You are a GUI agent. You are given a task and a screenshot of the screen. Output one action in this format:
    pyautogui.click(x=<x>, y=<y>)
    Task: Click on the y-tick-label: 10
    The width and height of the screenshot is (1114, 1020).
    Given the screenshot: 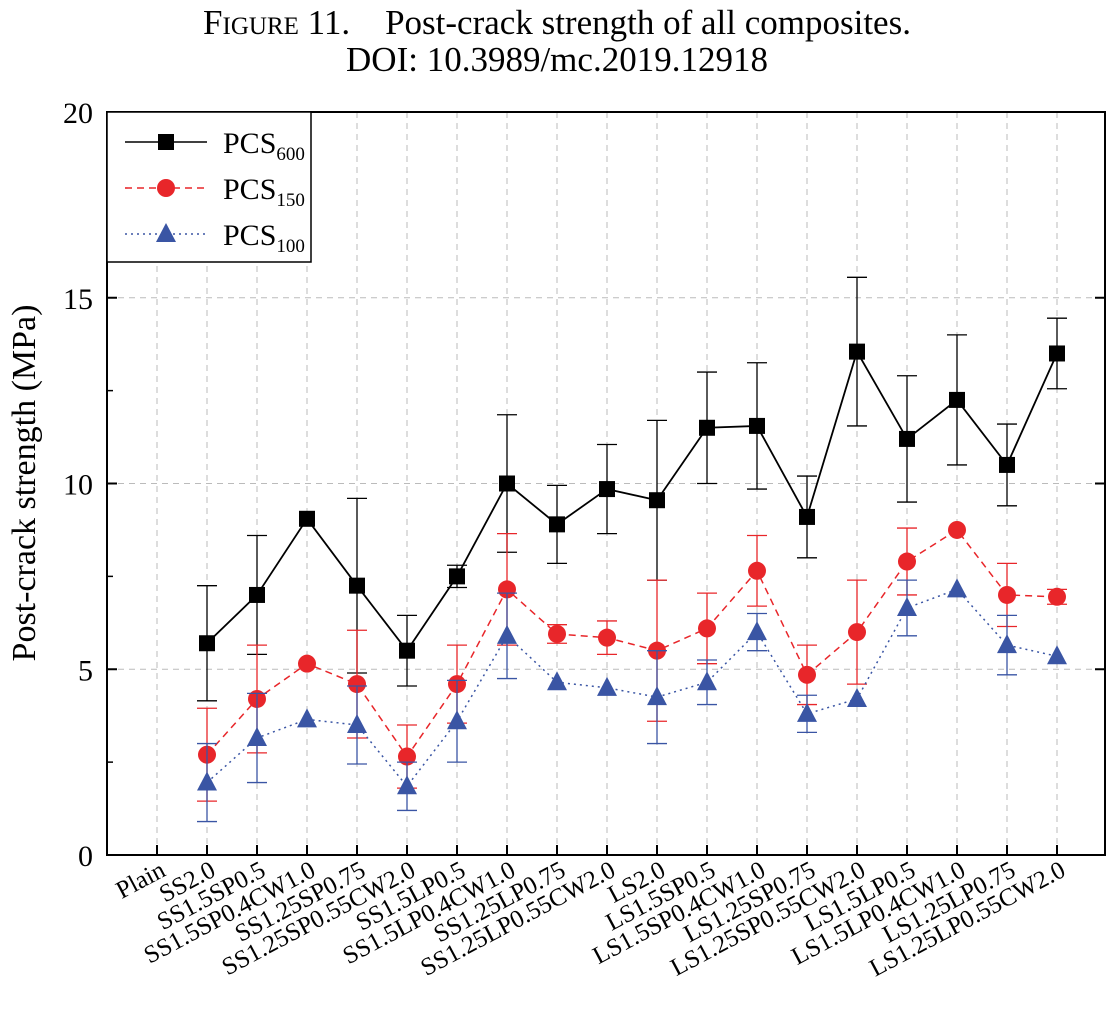 What is the action you would take?
    pyautogui.click(x=78, y=485)
    